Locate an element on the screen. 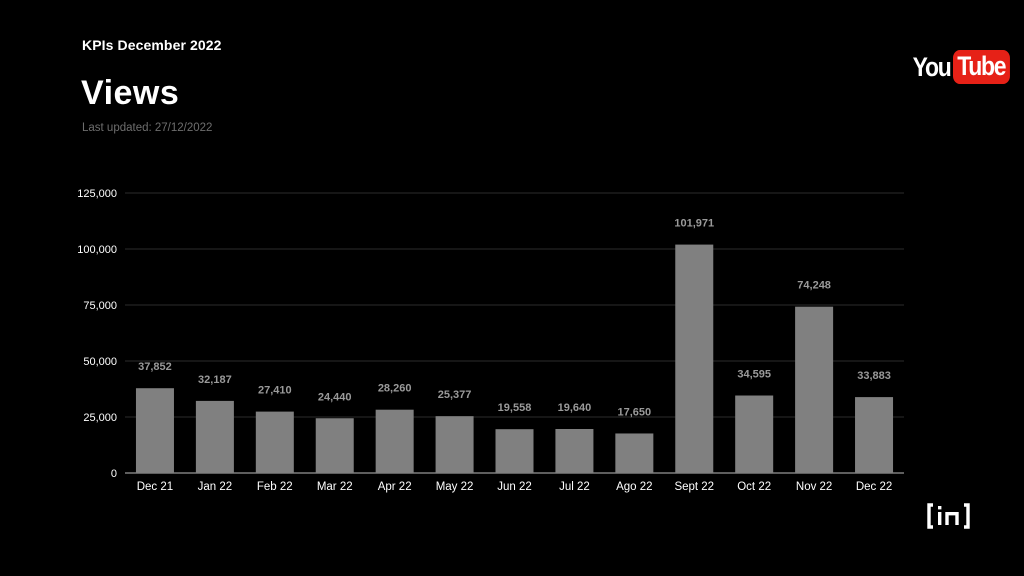 The width and height of the screenshot is (1024, 576). x-tick-label: Oct 22 is located at coordinates (754, 487).